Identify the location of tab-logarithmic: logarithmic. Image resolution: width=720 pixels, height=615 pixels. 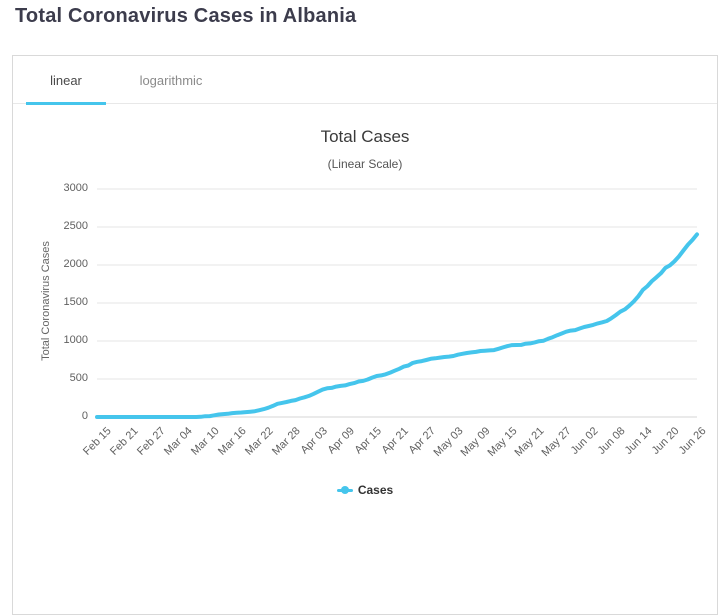
(171, 80).